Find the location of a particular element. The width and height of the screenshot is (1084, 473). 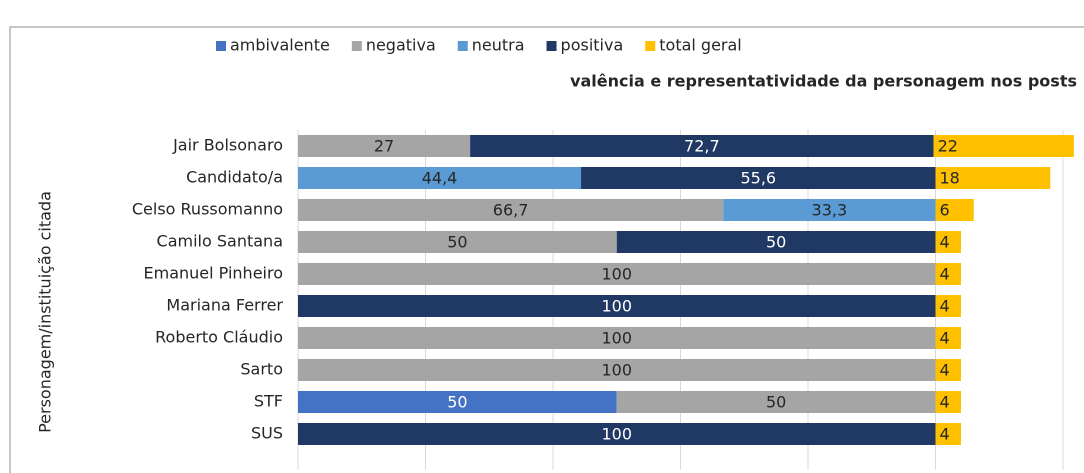

data-label: 72,7 is located at coordinates (702, 146).